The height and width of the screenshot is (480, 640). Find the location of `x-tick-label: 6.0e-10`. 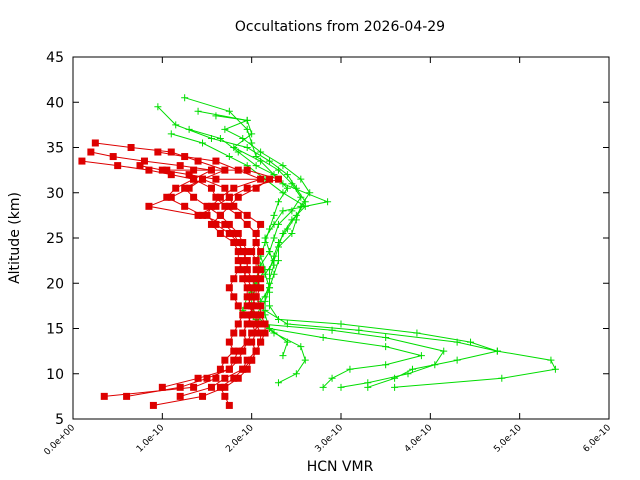

x-tick-label: 6.0e-10 is located at coordinates (598, 439).